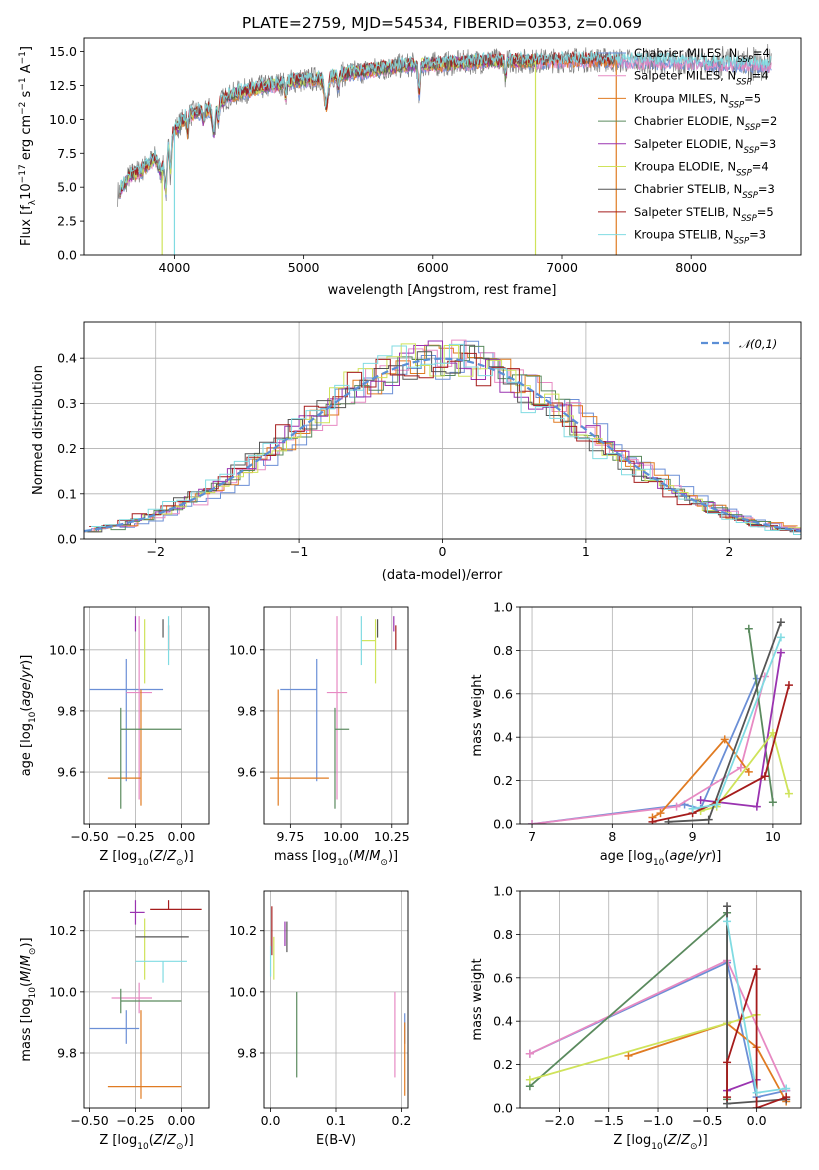 The height and width of the screenshot is (1170, 819). I want to click on residual-histogram-kroupa-elodie, so click(443, 438).